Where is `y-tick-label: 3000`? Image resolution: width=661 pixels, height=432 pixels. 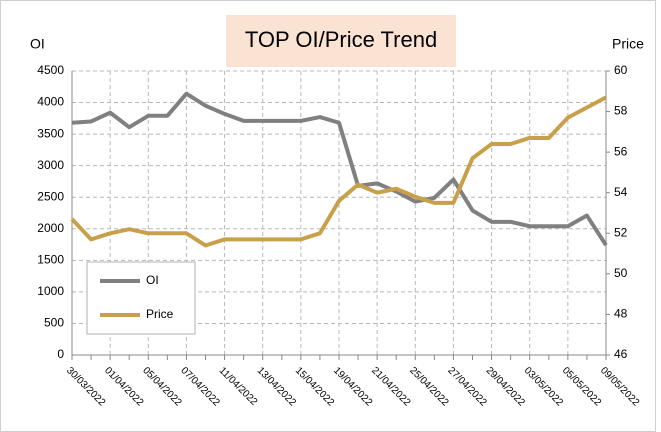
y-tick-label: 3000 is located at coordinates (50, 165).